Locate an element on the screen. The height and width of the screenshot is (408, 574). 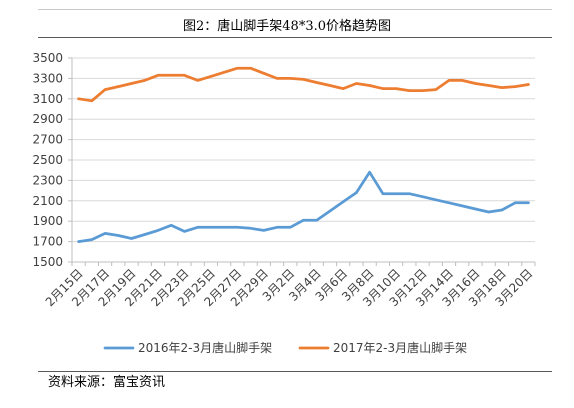
y-tick-label: 3300 is located at coordinates (47, 78).